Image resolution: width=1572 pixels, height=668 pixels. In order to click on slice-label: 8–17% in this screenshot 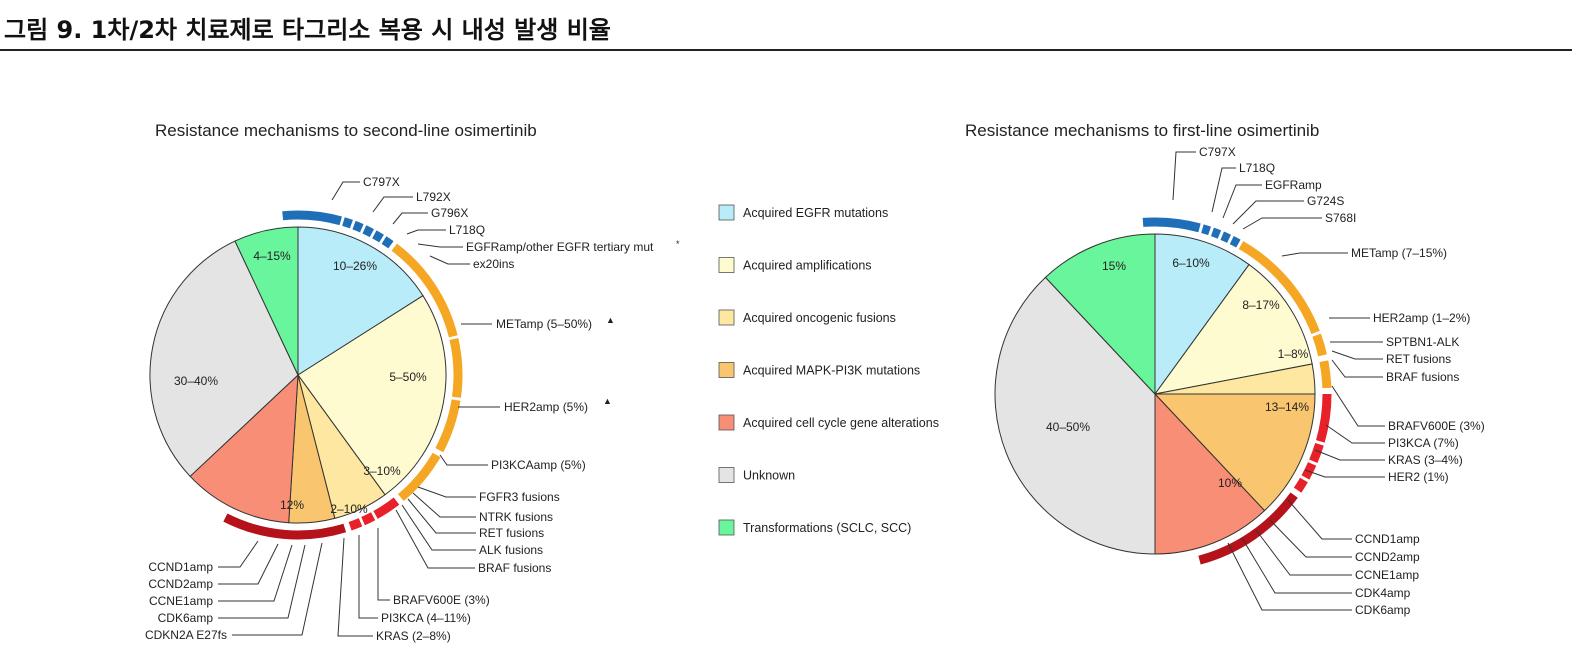, I will do `click(1261, 305)`.